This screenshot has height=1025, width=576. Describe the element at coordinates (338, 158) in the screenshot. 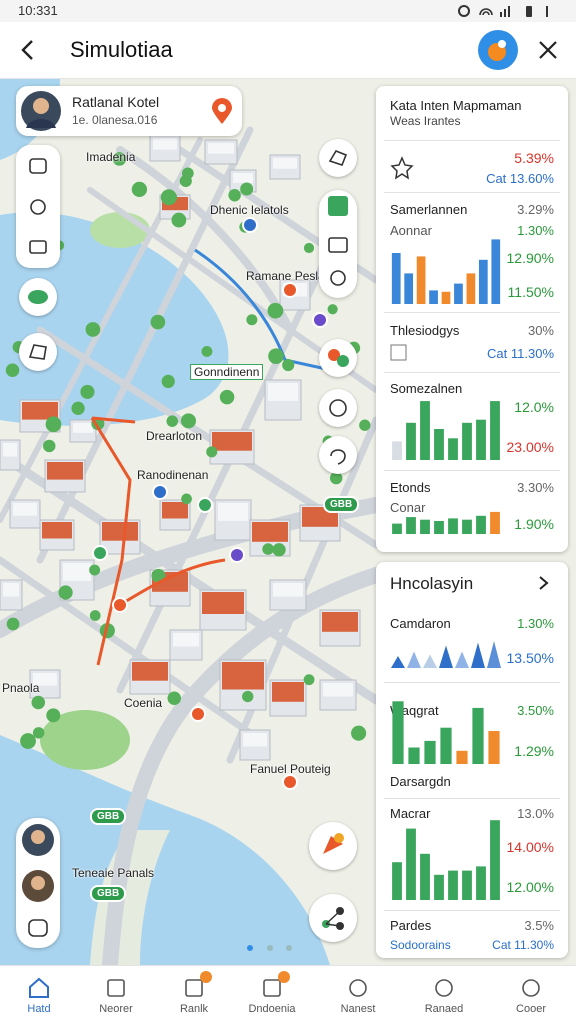

I see `map-button` at that location.